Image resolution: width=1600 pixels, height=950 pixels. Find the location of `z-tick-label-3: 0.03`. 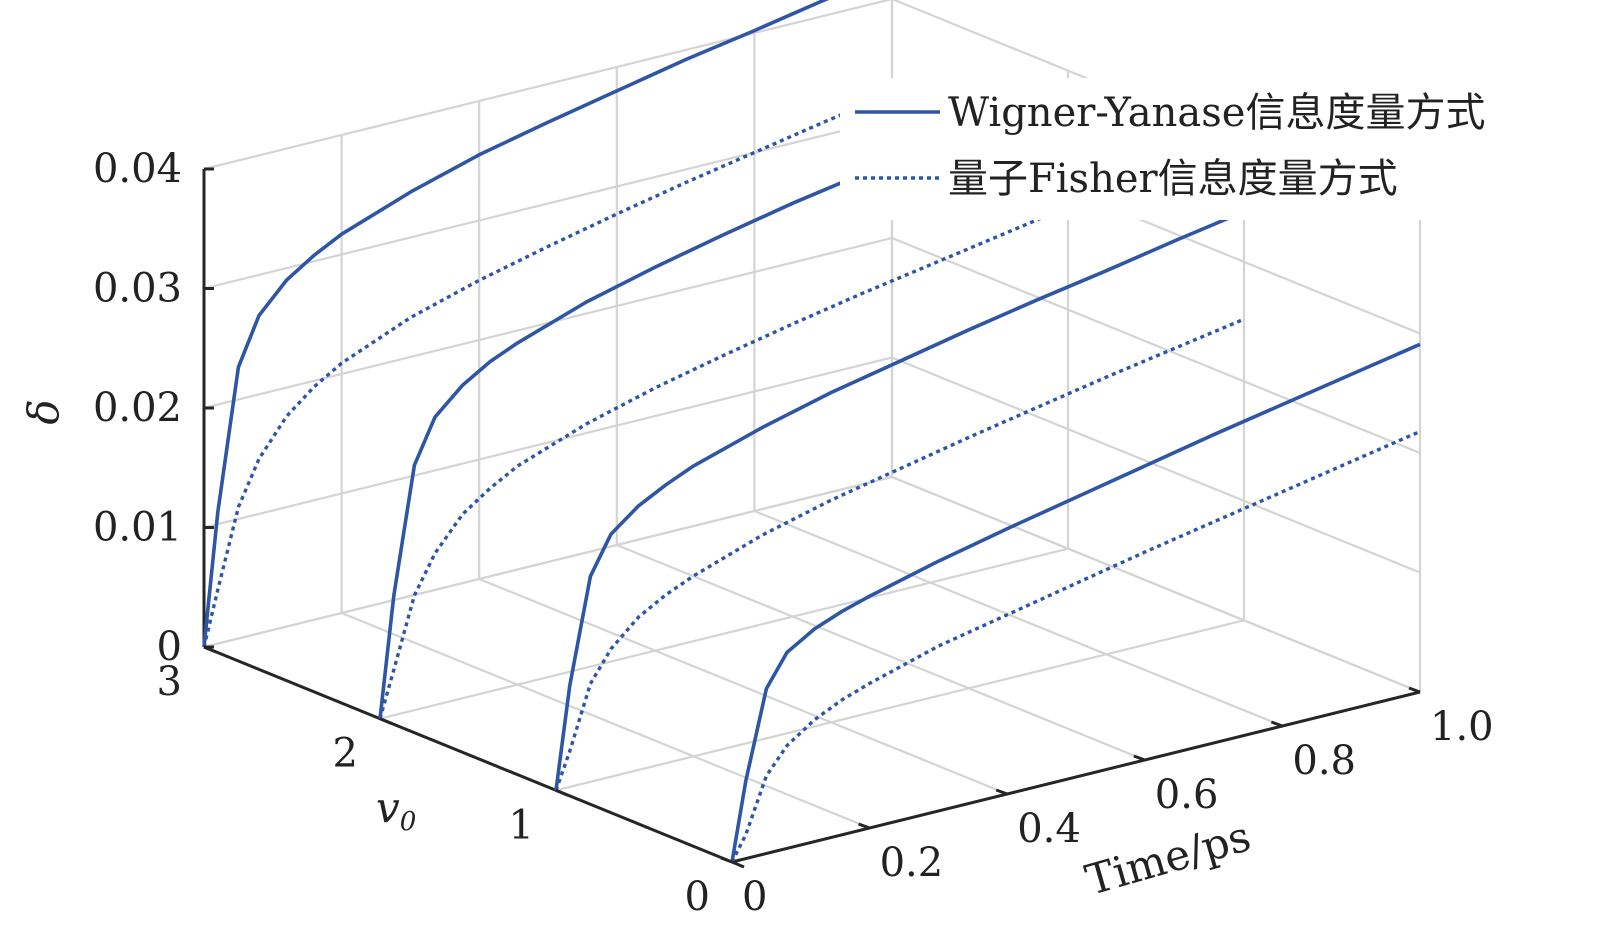

z-tick-label-3: 0.03 is located at coordinates (137, 289).